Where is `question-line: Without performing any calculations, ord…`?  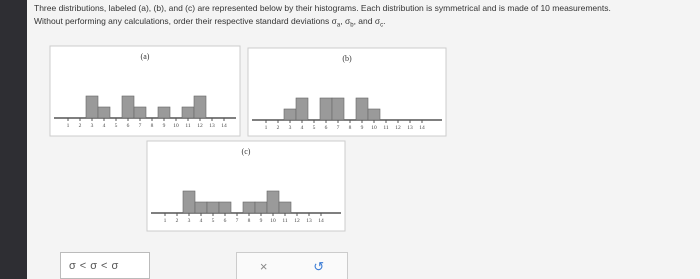 question-line: Without performing any calculations, ord… is located at coordinates (322, 24).